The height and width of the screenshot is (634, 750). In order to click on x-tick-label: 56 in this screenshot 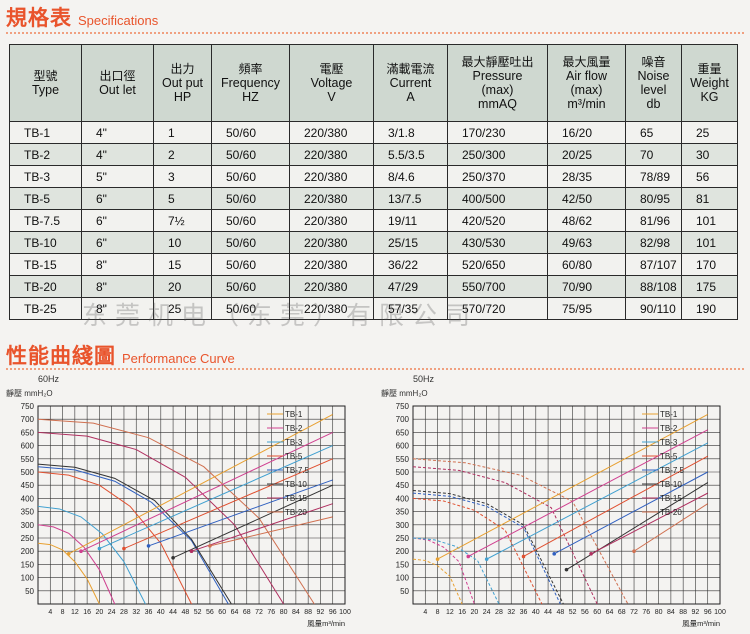, I will do `click(210, 612)`.